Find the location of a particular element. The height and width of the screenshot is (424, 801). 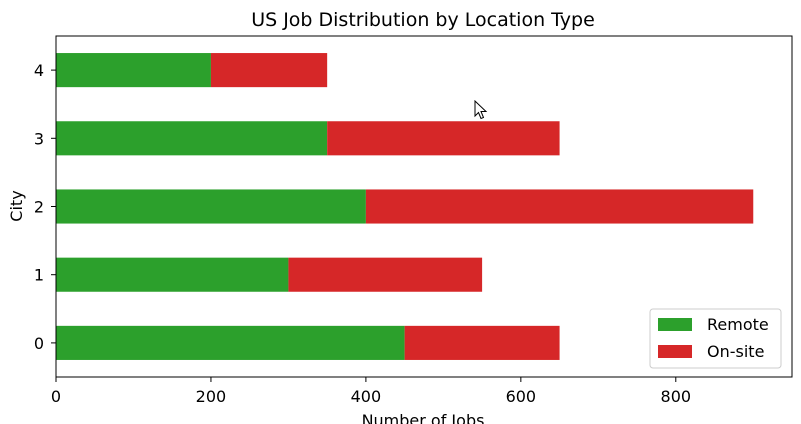

y-tick-label: 4 is located at coordinates (39, 70).